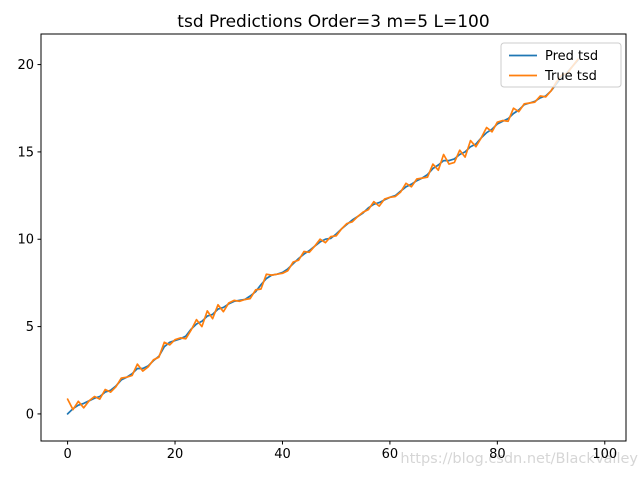  Describe the element at coordinates (282, 454) in the screenshot. I see `x-tick-label: 40` at that location.